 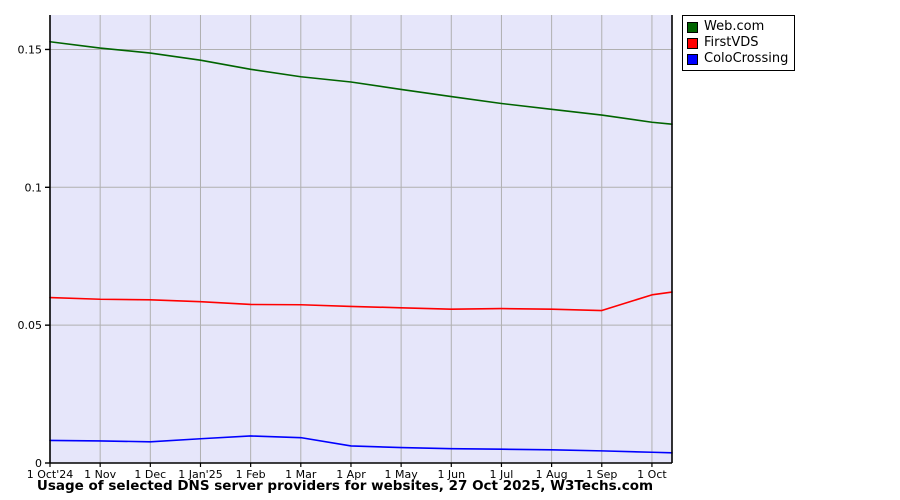 What do you see at coordinates (692, 59) in the screenshot?
I see `legend-swatch-colocrossing` at bounding box center [692, 59].